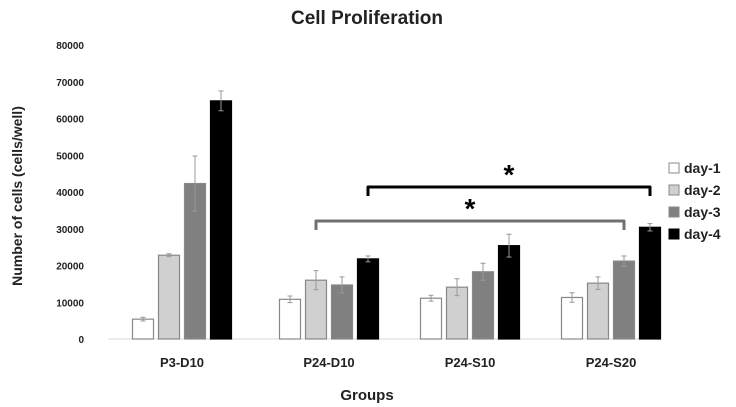 This screenshot has height=407, width=736. I want to click on legend-label: day-4, so click(702, 234).